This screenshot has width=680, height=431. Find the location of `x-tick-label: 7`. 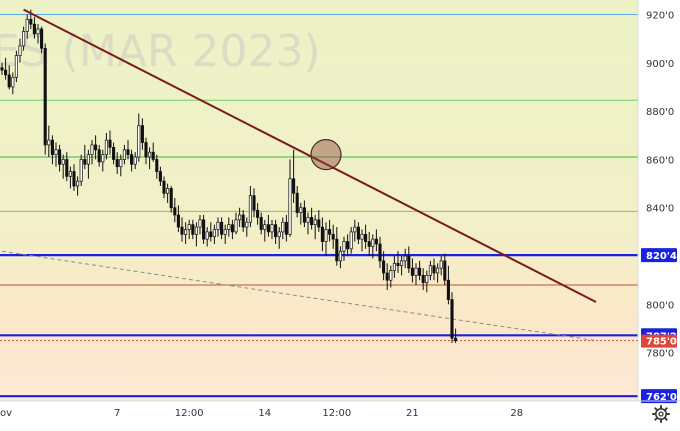

x-tick-label: 7 is located at coordinates (117, 413).